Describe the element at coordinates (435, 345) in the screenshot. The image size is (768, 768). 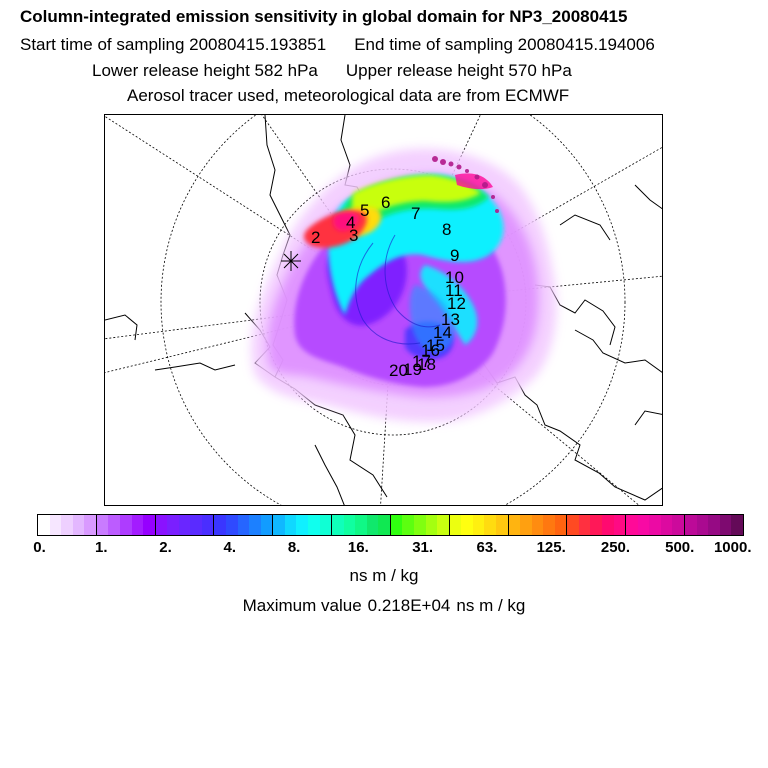
I see `traj-label-15: 15` at that location.